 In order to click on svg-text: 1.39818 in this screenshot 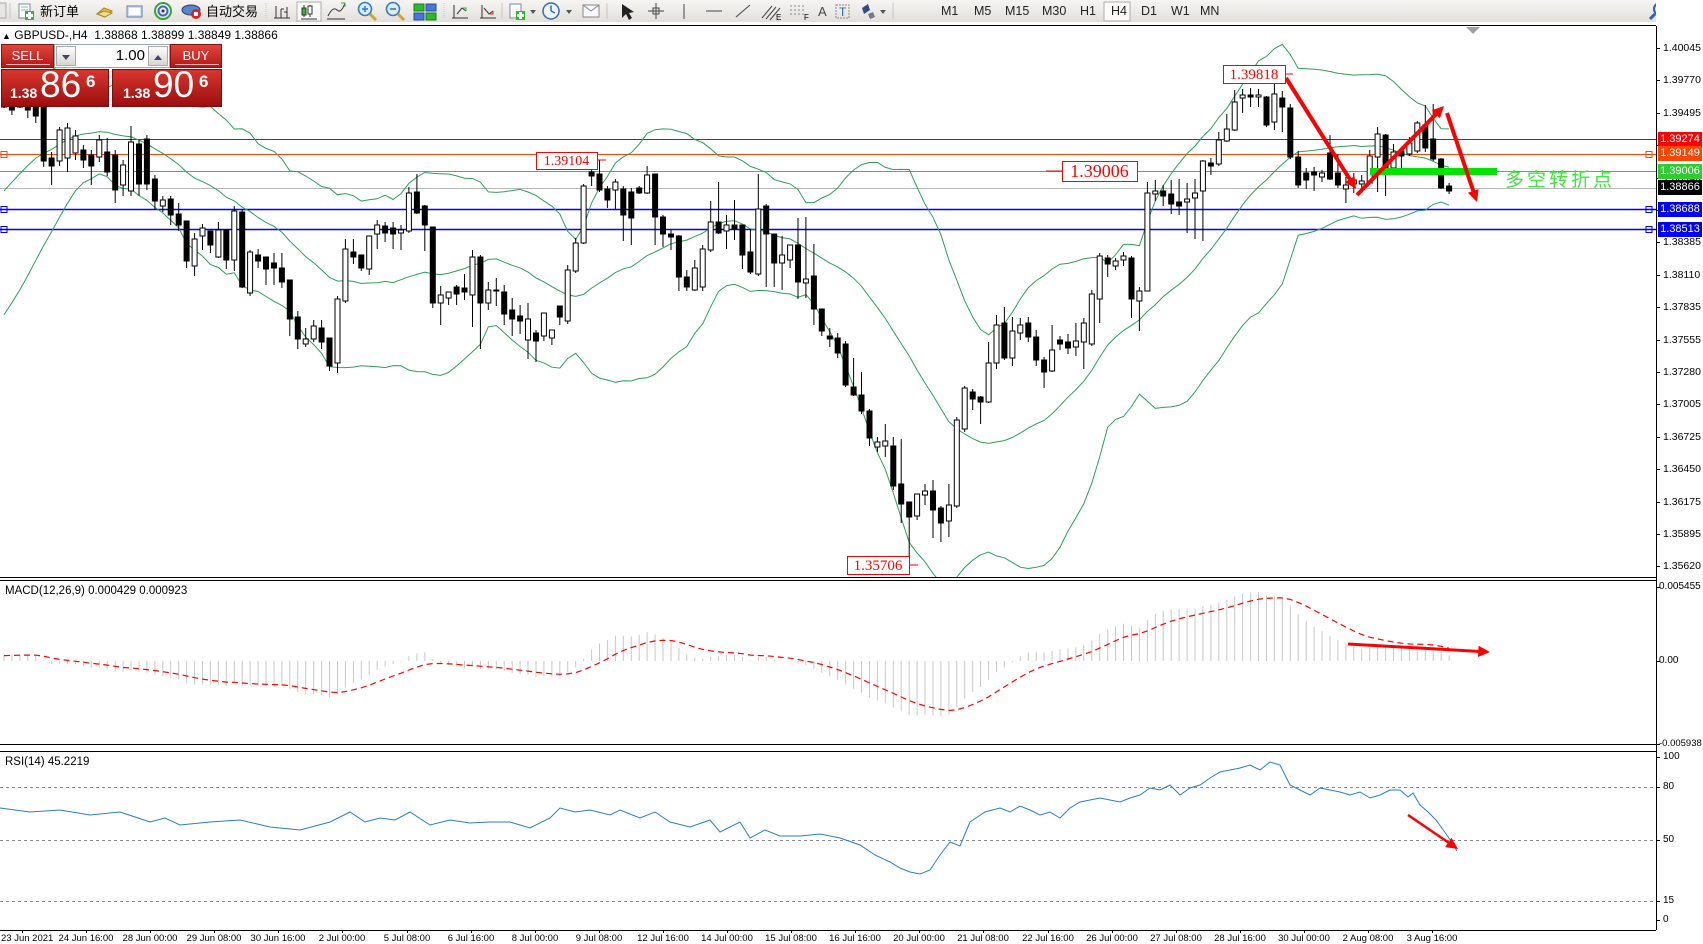, I will do `click(1254, 75)`.